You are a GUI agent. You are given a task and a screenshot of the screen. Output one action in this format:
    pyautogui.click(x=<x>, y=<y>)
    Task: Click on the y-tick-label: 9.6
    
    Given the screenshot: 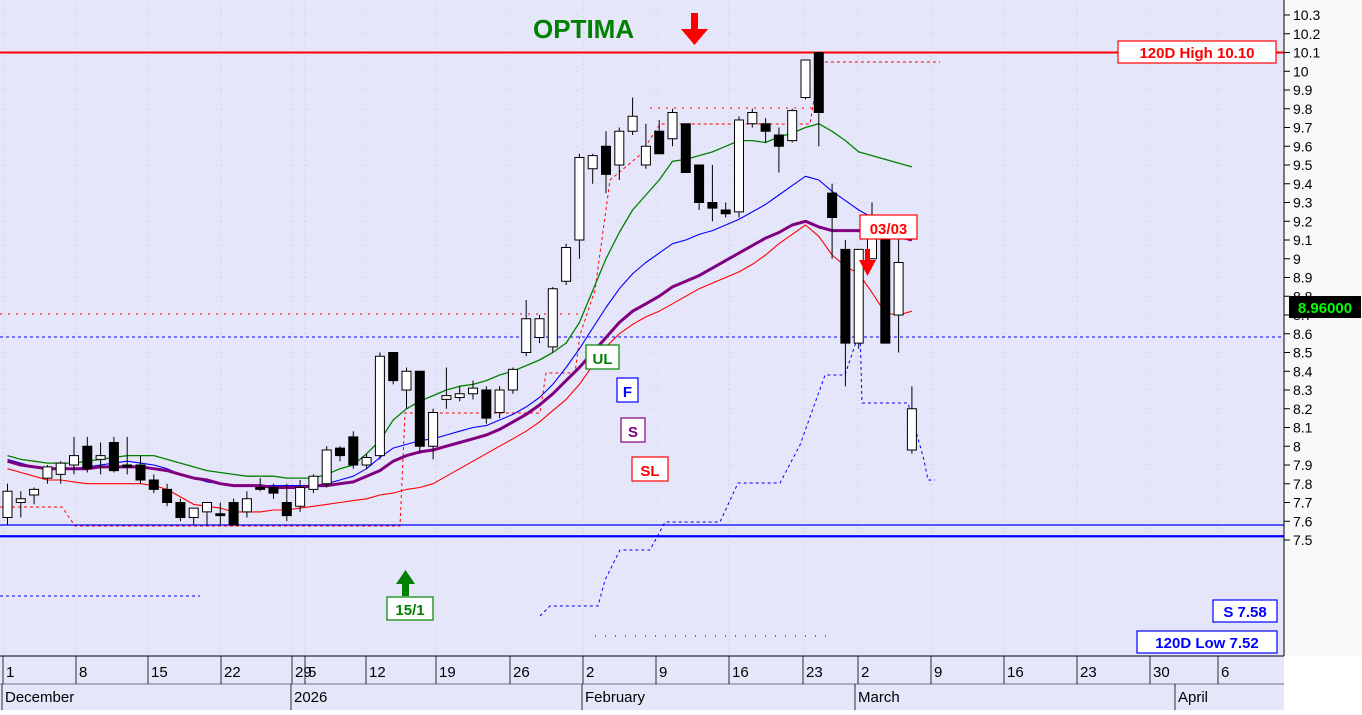 What is the action you would take?
    pyautogui.click(x=1303, y=146)
    